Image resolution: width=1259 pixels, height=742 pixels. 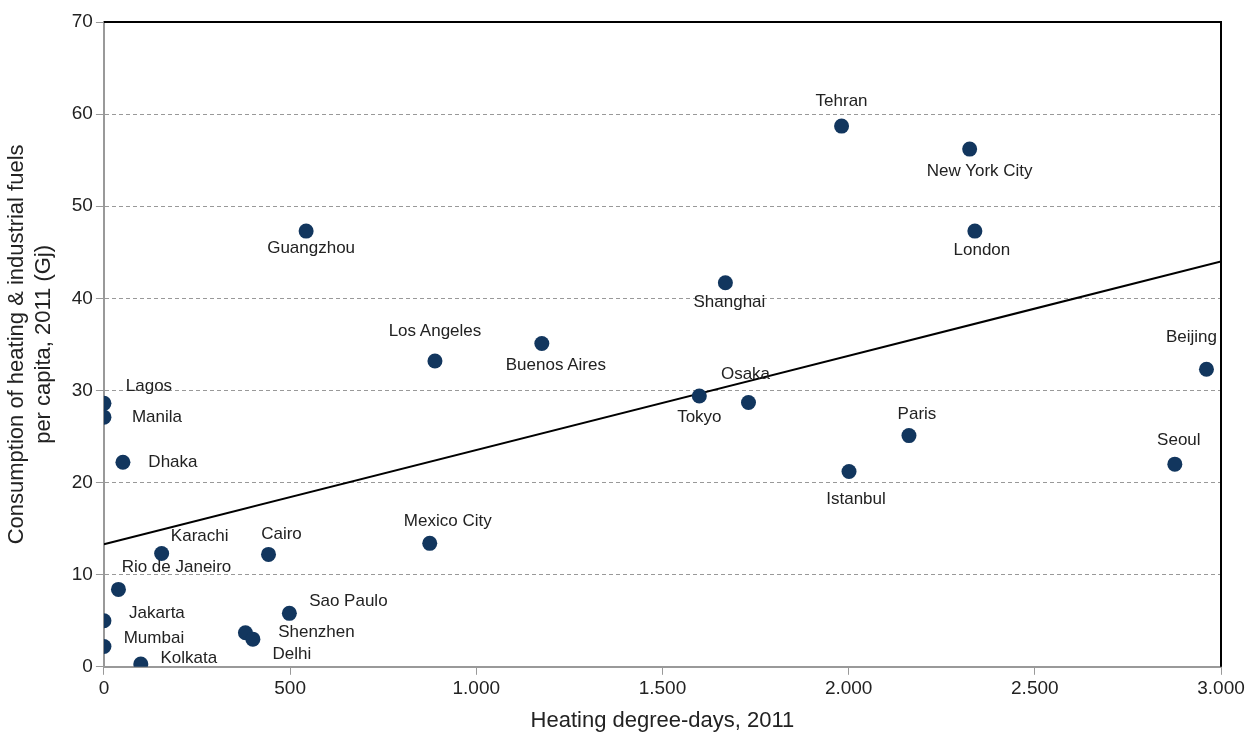 I want to click on annotation: Jakarta, so click(x=157, y=613).